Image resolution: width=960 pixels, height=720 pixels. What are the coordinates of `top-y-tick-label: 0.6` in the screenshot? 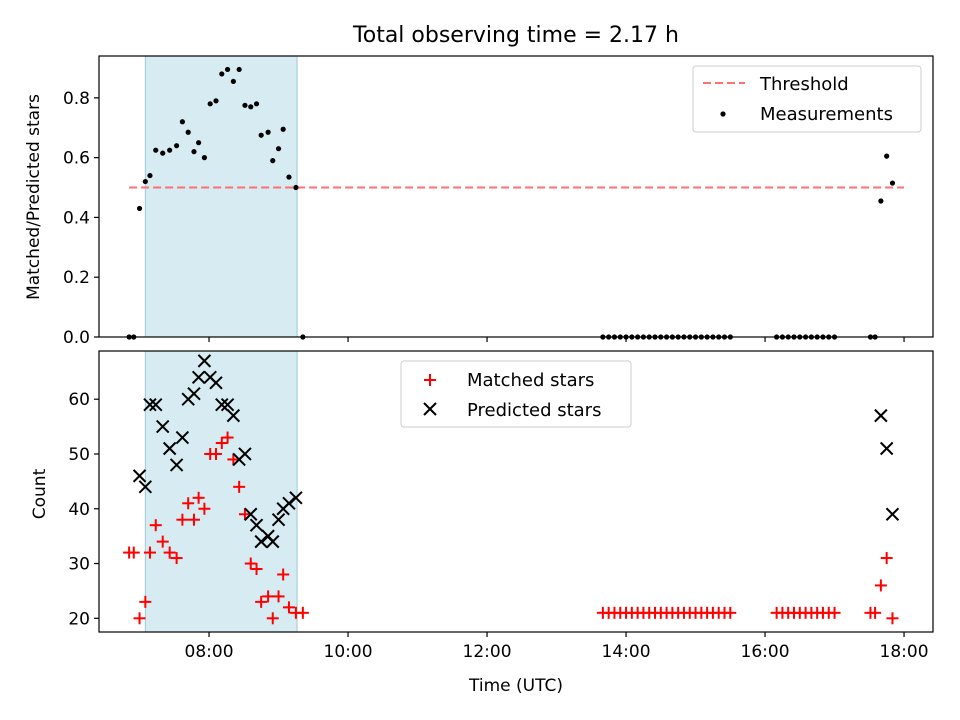 It's located at (76, 159).